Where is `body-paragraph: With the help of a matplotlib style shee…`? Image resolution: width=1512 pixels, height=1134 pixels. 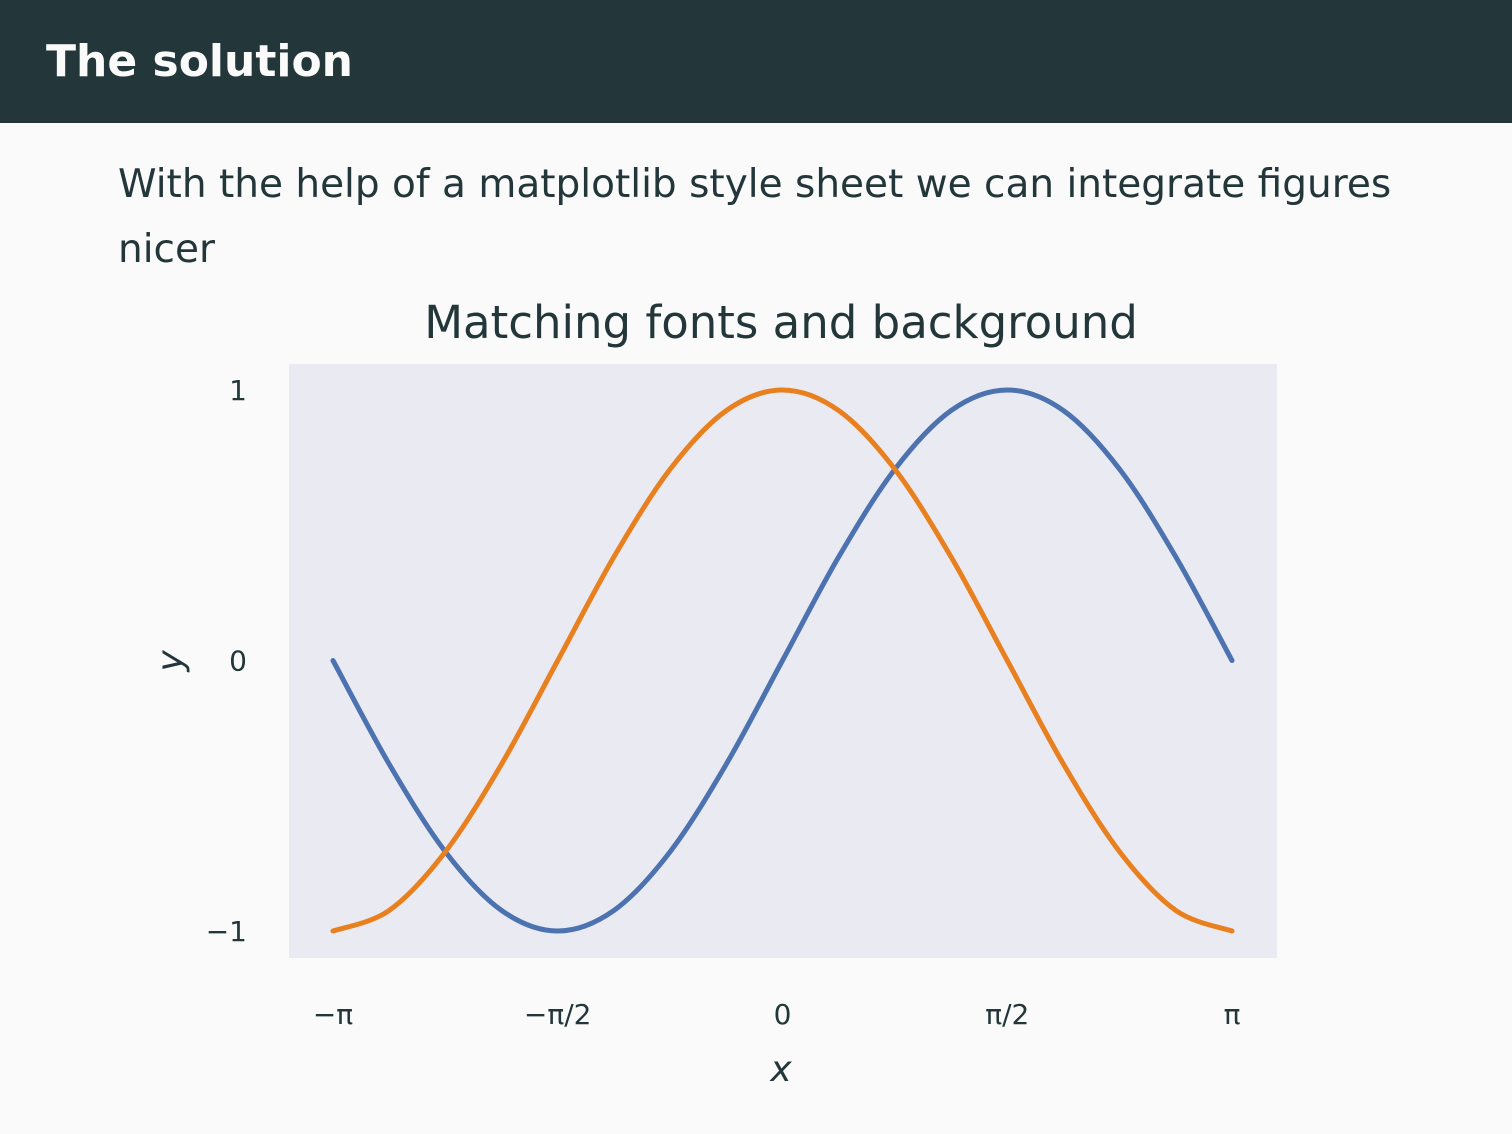
body-paragraph: With the help of a matplotlib style shee… is located at coordinates (755, 217).